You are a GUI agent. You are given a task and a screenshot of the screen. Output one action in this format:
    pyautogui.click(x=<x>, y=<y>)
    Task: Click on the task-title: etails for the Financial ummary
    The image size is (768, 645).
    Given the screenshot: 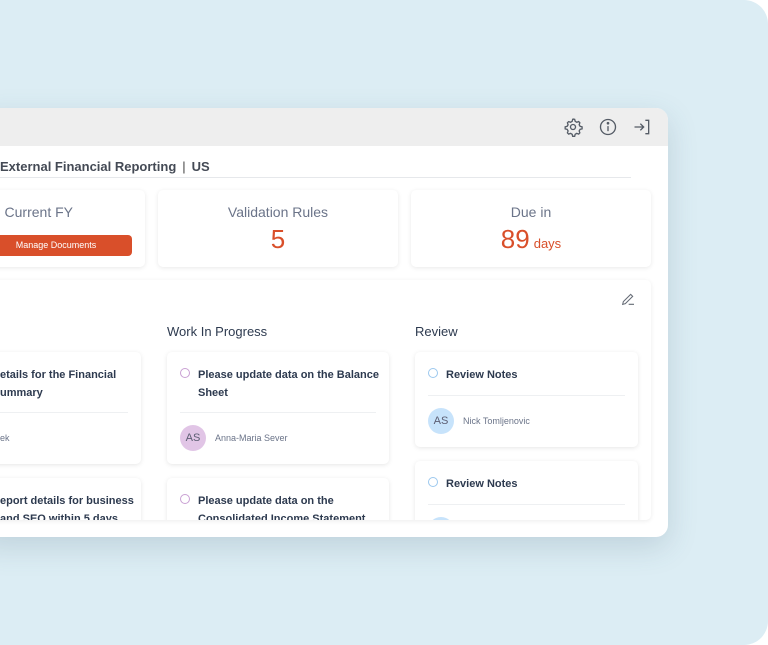 What is the action you would take?
    pyautogui.click(x=58, y=384)
    